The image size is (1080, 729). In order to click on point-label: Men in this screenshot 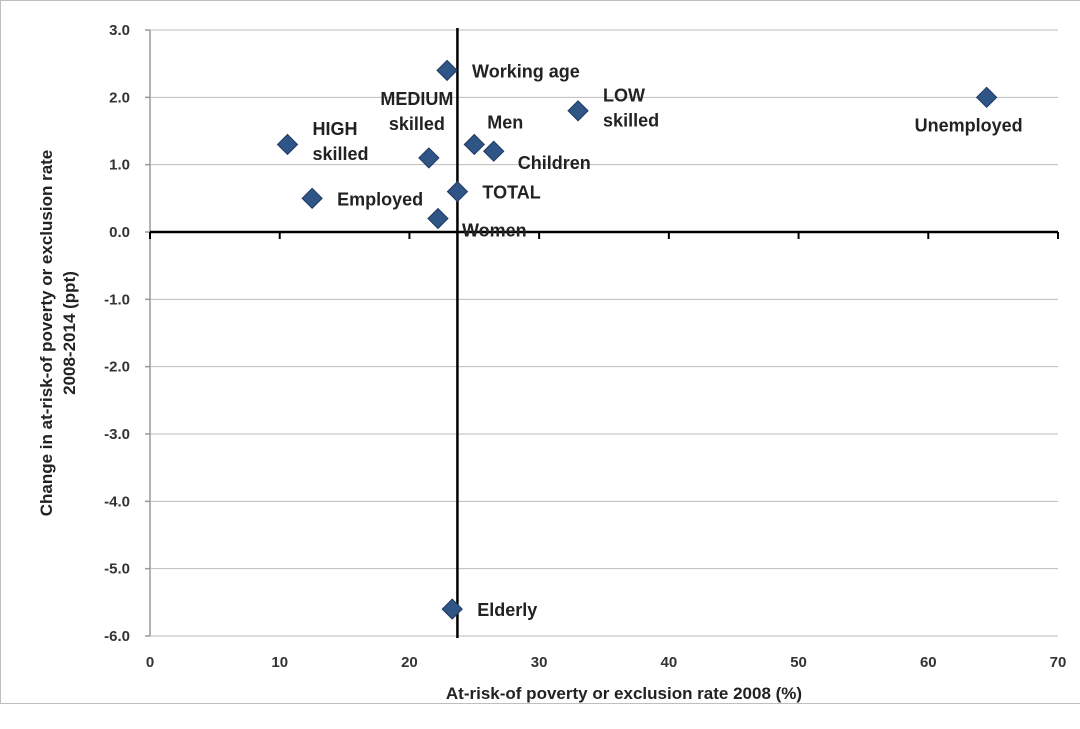, I will do `click(505, 122)`.